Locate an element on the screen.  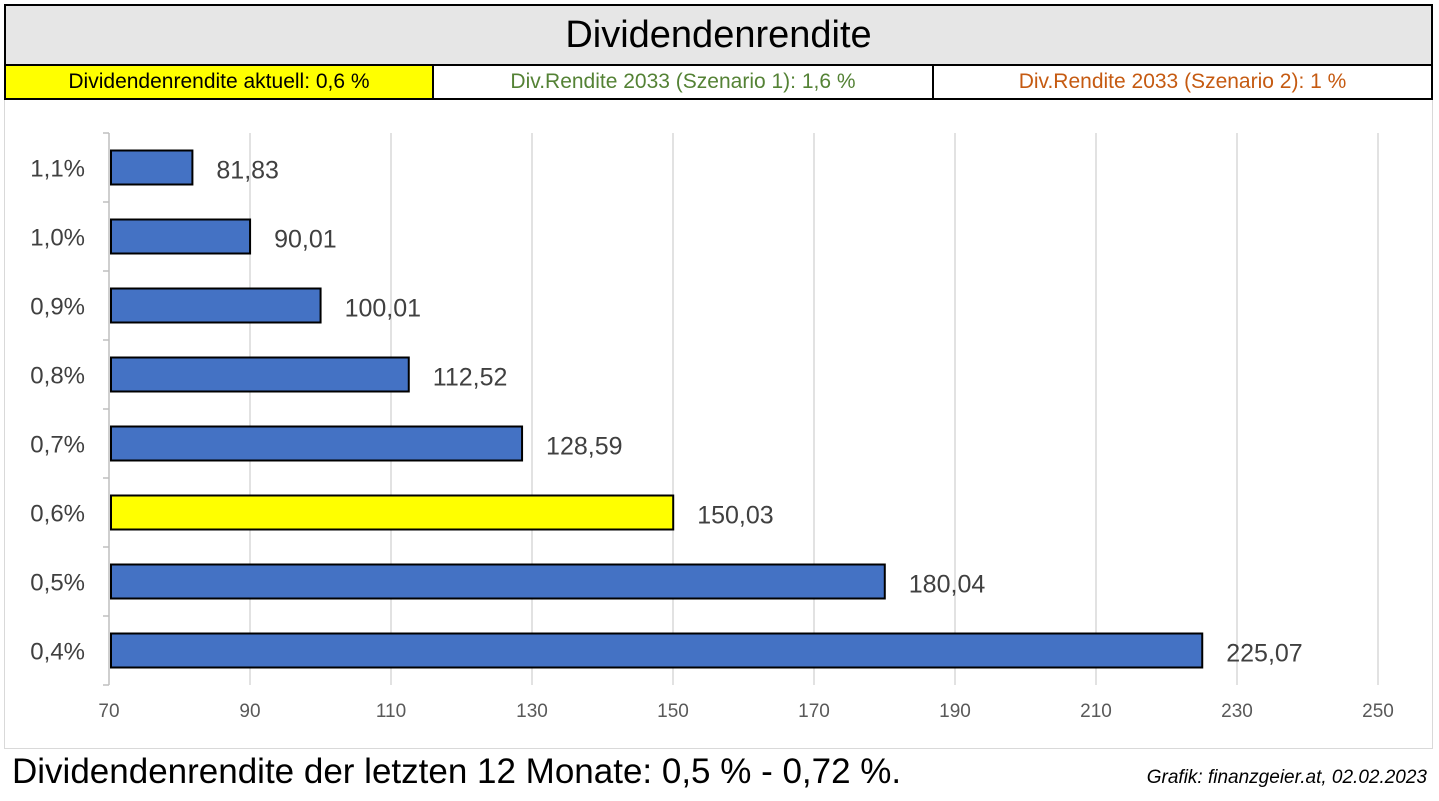
data-label: 112,52 is located at coordinates (470, 378).